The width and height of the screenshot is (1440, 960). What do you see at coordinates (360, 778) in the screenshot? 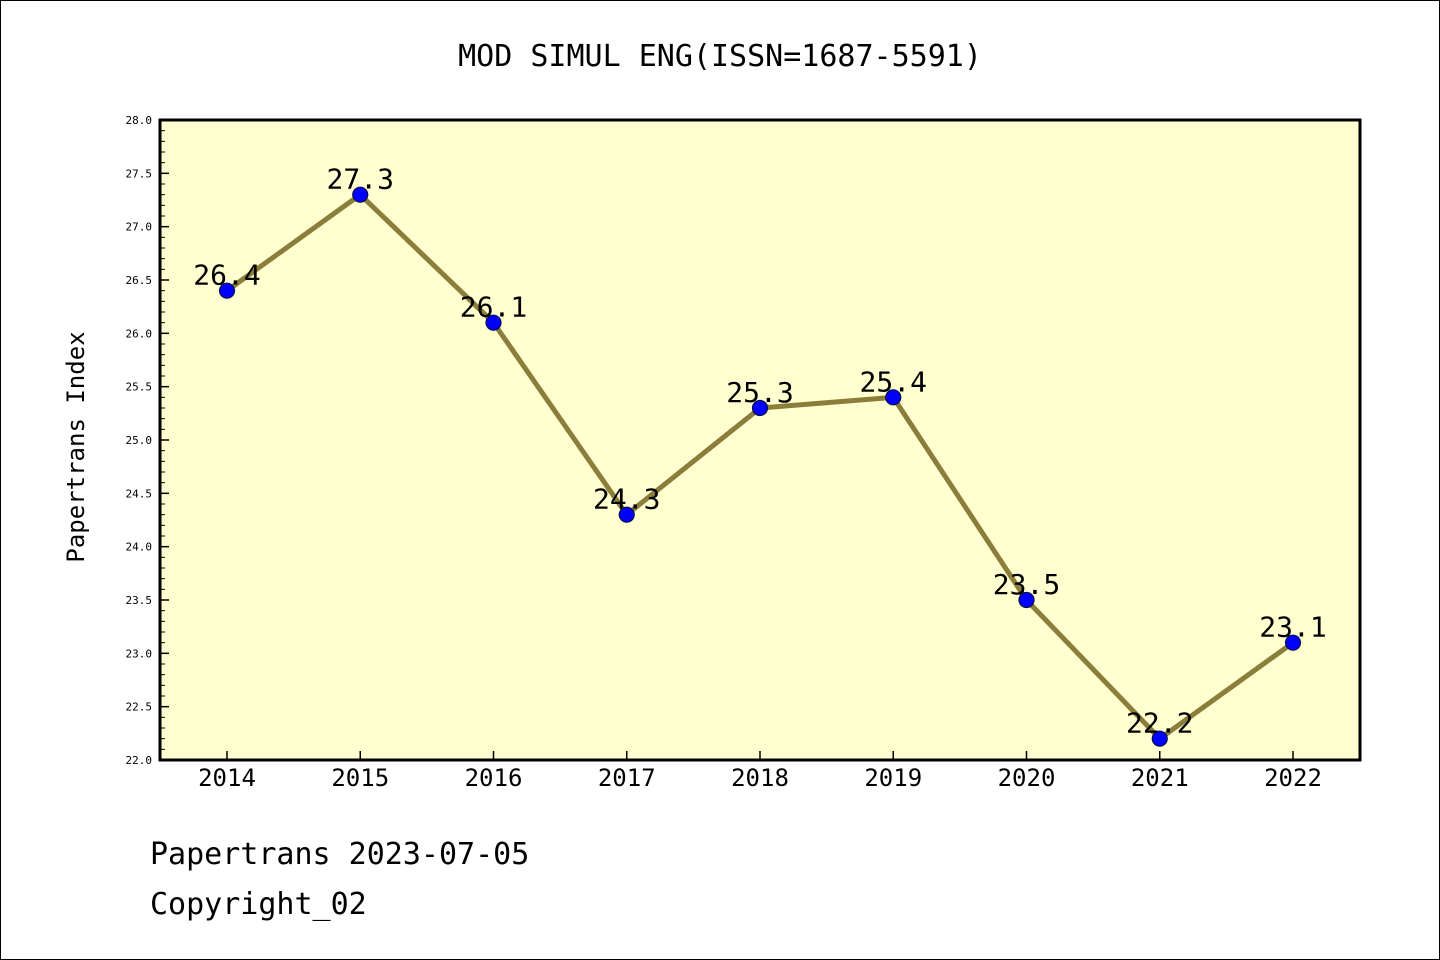
I see `x-tick-label: 2015` at bounding box center [360, 778].